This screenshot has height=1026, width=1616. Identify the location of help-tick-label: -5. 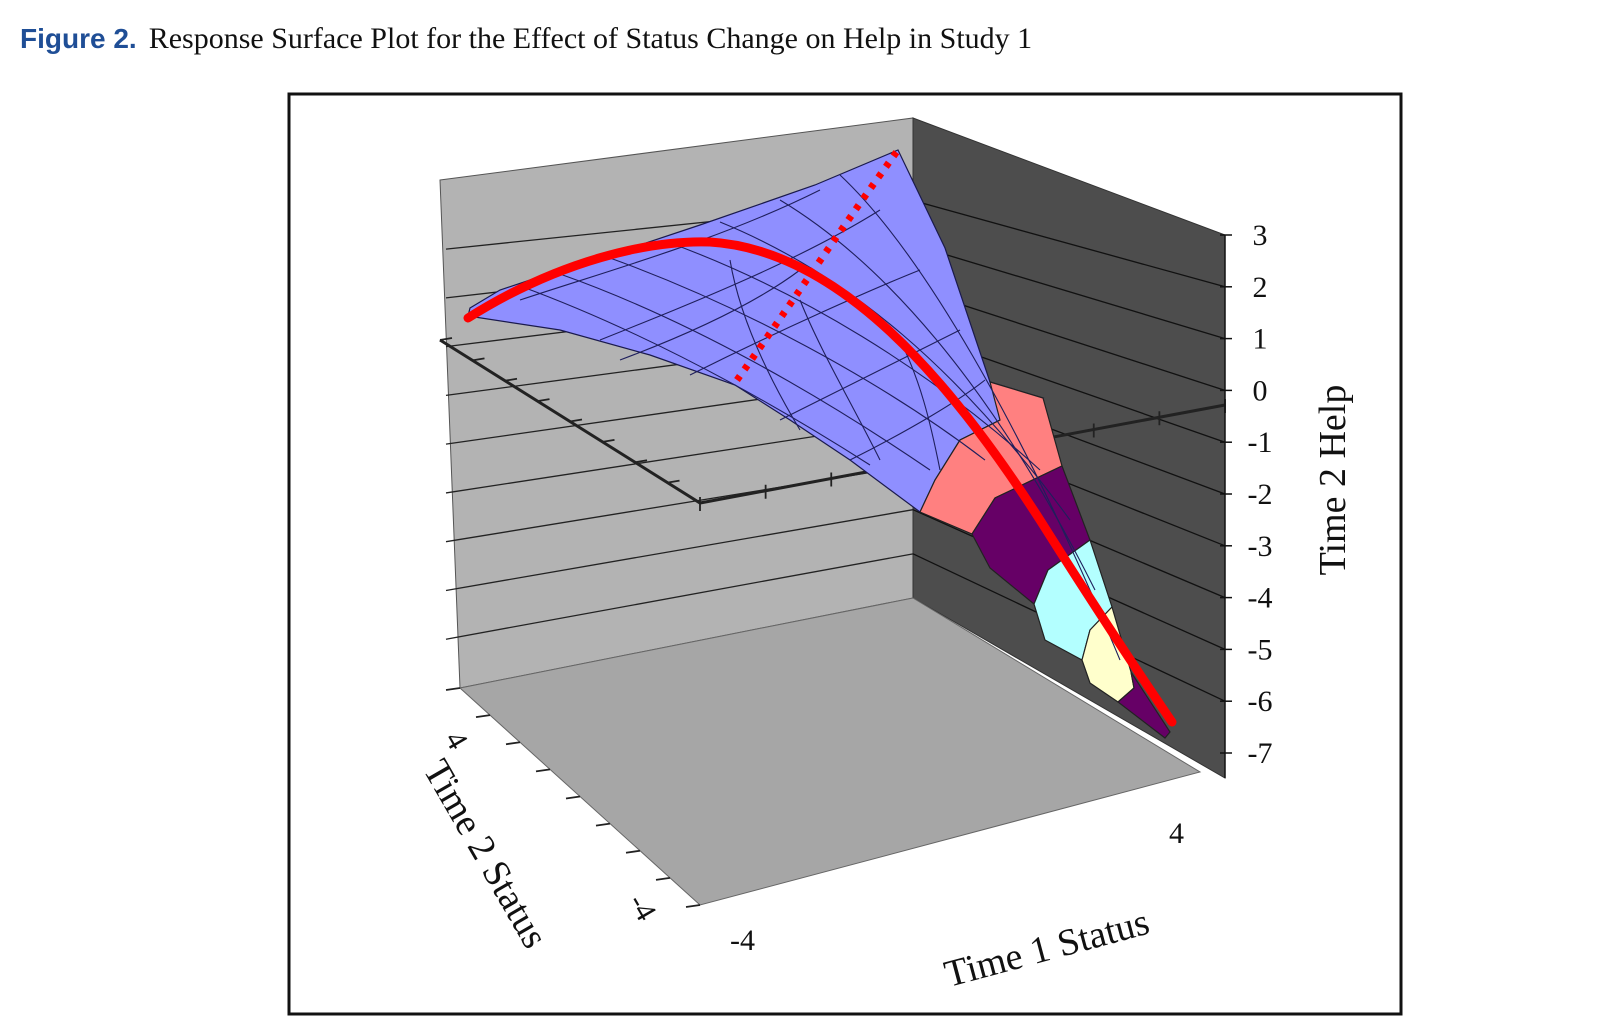
(1260, 649).